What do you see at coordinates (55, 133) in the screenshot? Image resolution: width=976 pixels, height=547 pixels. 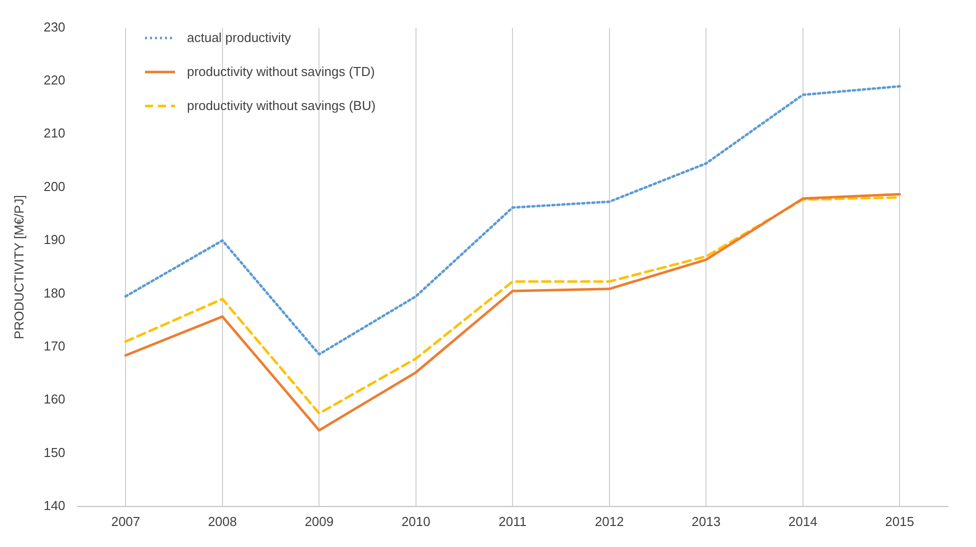 I see `y-tick-label: 210` at bounding box center [55, 133].